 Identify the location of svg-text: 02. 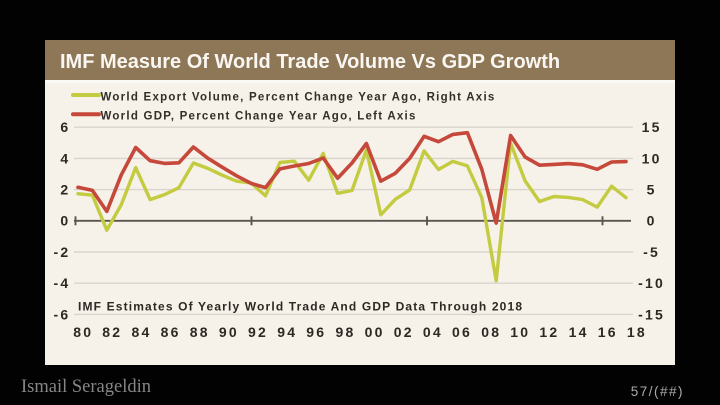
(404, 332).